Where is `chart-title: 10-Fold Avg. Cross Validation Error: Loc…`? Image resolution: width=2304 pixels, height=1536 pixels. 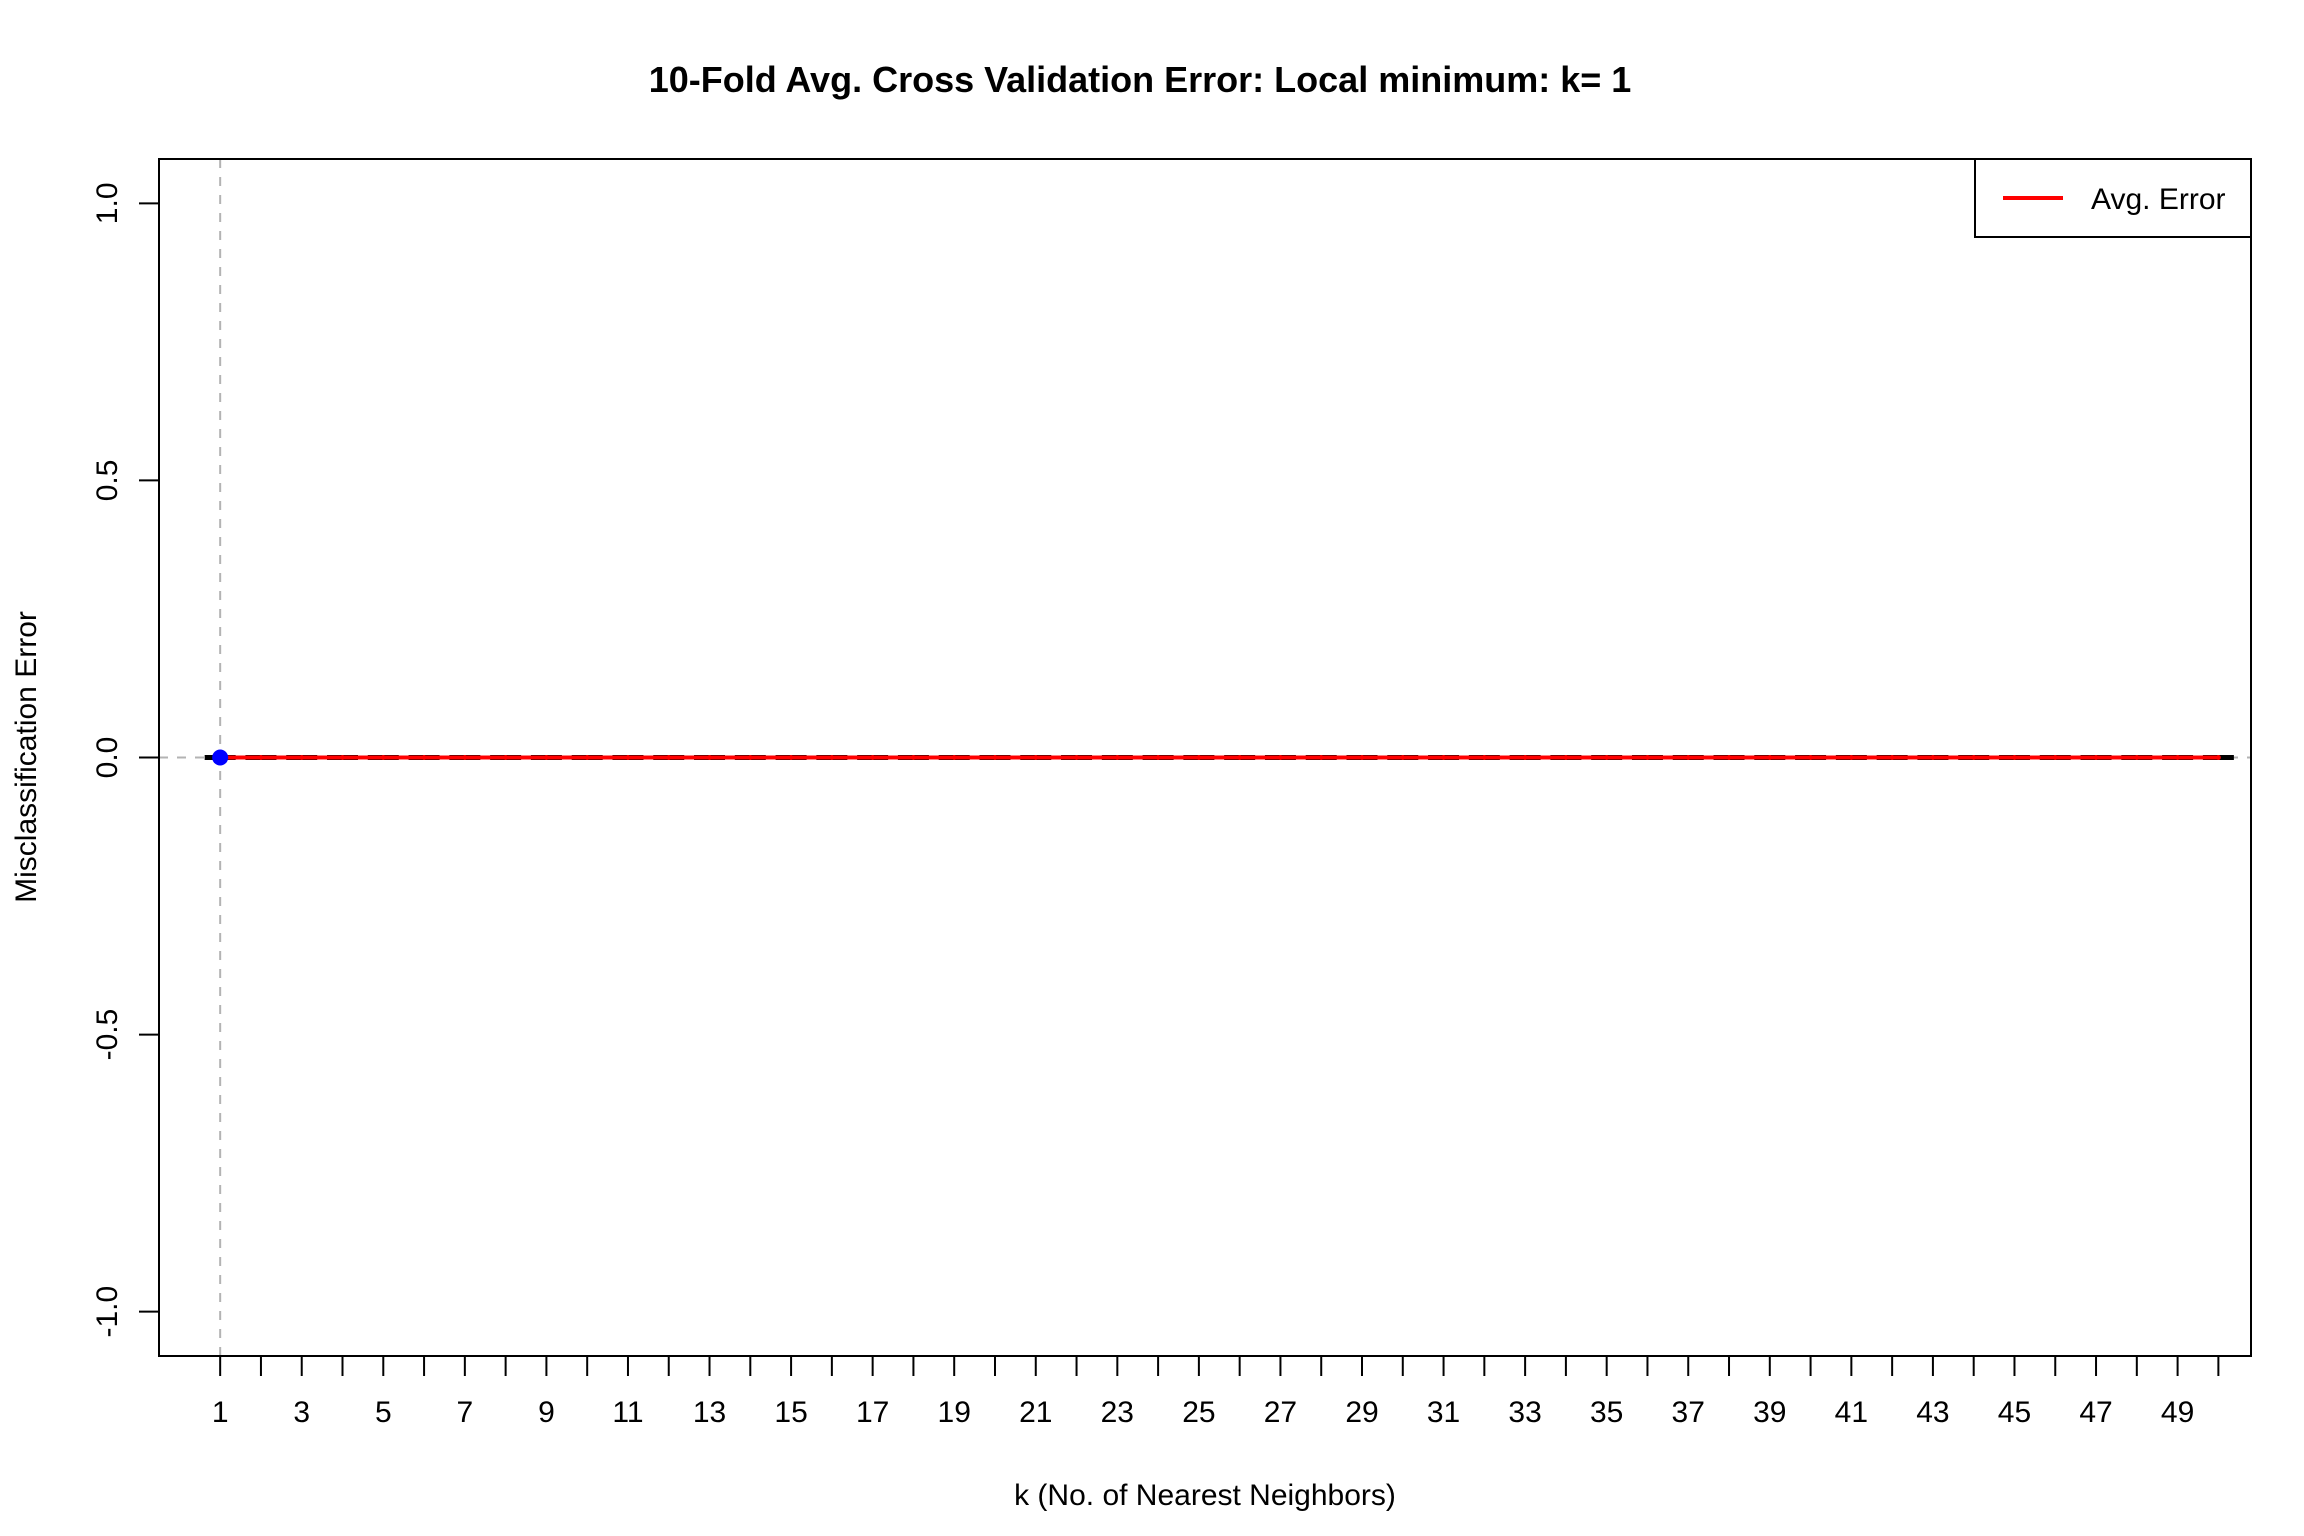 chart-title: 10-Fold Avg. Cross Validation Error: Loc… is located at coordinates (1140, 79).